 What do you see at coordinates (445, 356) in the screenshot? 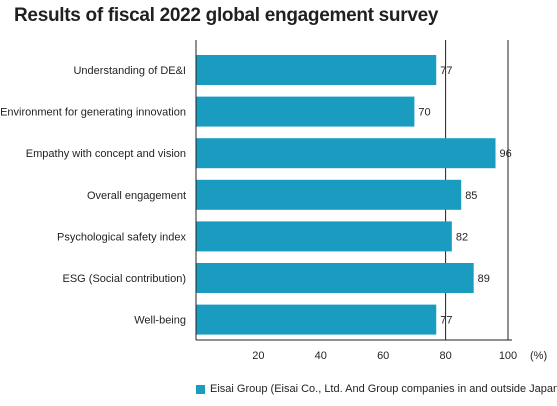
I see `x-tick-label: 80` at bounding box center [445, 356].